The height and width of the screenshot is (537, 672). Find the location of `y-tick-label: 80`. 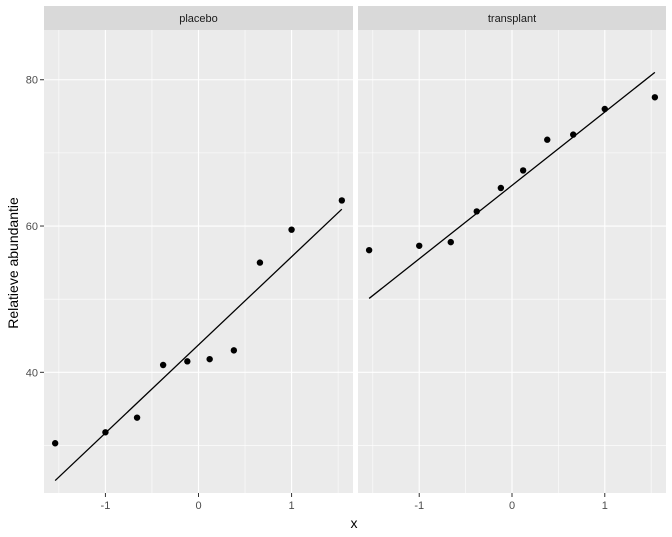

y-tick-label: 80 is located at coordinates (32, 81).